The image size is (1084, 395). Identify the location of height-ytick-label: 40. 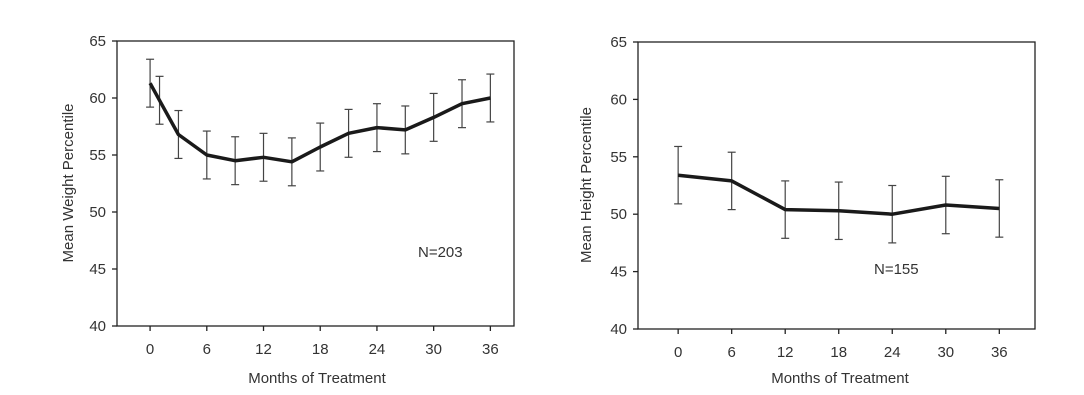
(618, 329).